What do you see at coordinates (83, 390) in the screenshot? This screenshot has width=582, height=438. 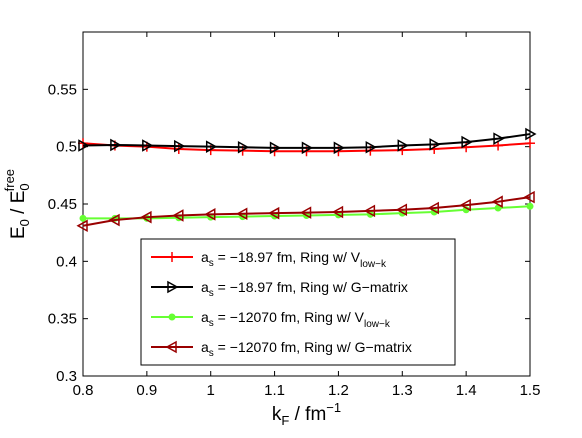 I see `x-tick-label: 0.8` at bounding box center [83, 390].